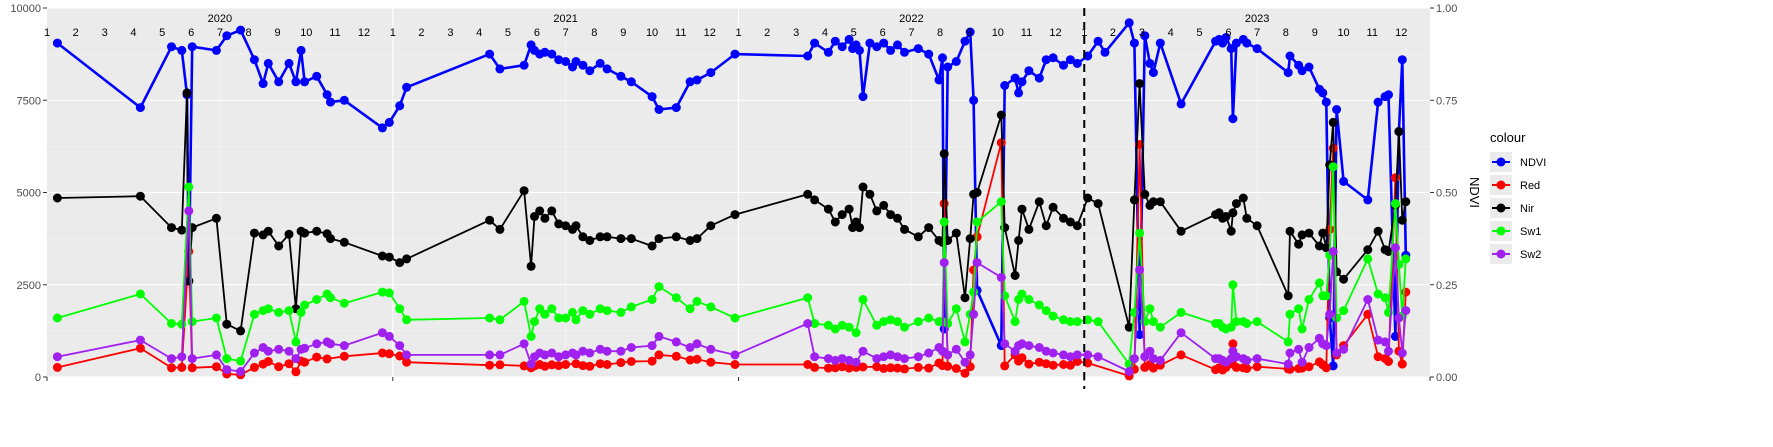 The width and height of the screenshot is (1773, 447). I want to click on y-tick-label: 5000, so click(29, 194).